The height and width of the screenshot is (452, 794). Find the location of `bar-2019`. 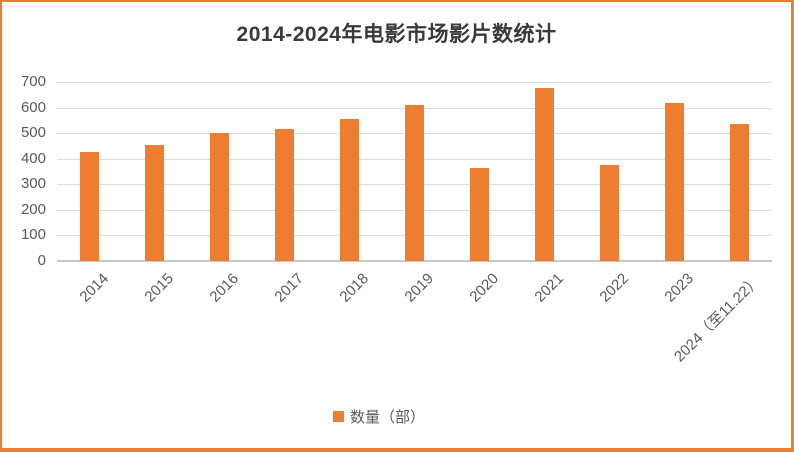

bar-2019 is located at coordinates (414, 182).